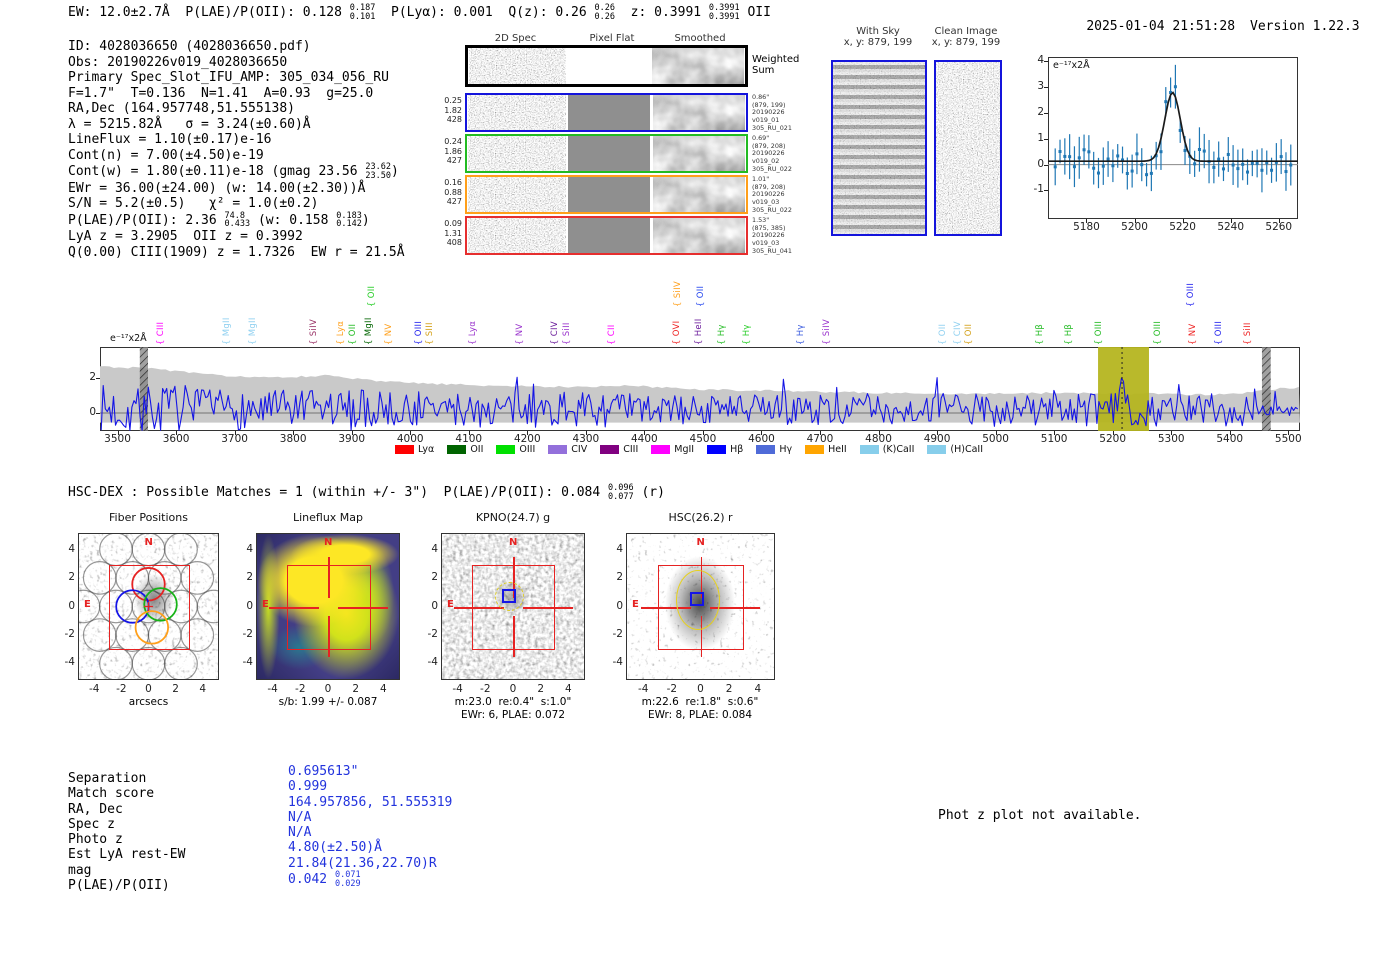 The width and height of the screenshot is (1400, 953). Describe the element at coordinates (527, 439) in the screenshot. I see `spectrum-xtick: 4200` at that location.